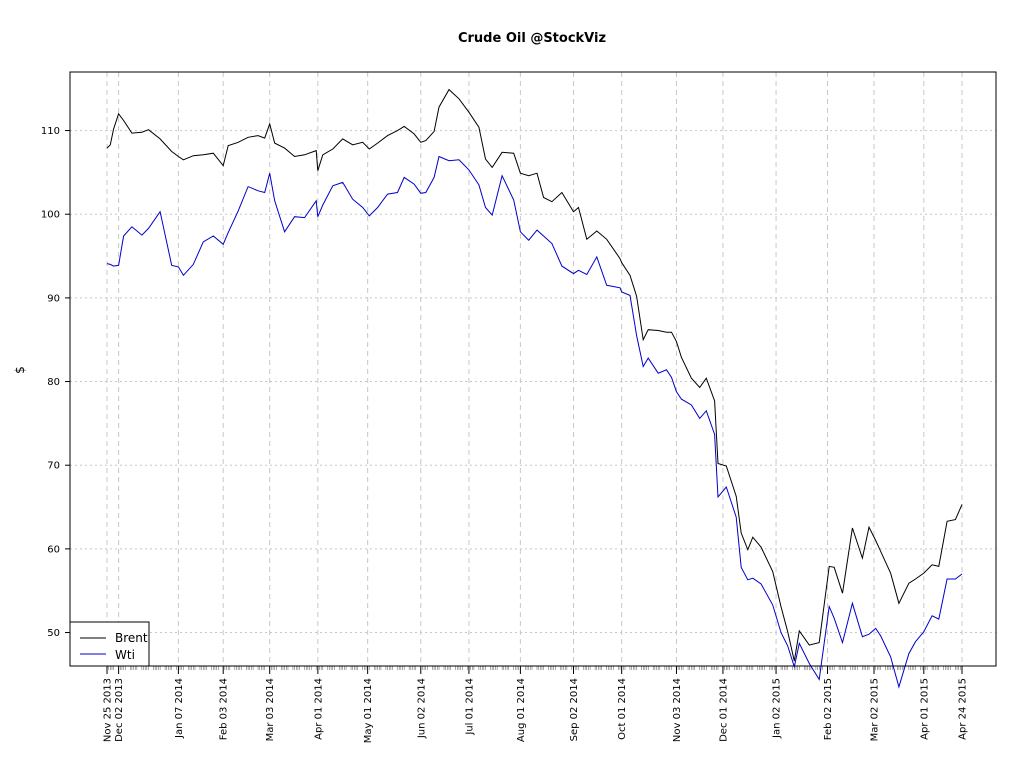 The image size is (1024, 768). Describe the element at coordinates (179, 708) in the screenshot. I see `x-tick-label: Jan 07 2014` at that location.